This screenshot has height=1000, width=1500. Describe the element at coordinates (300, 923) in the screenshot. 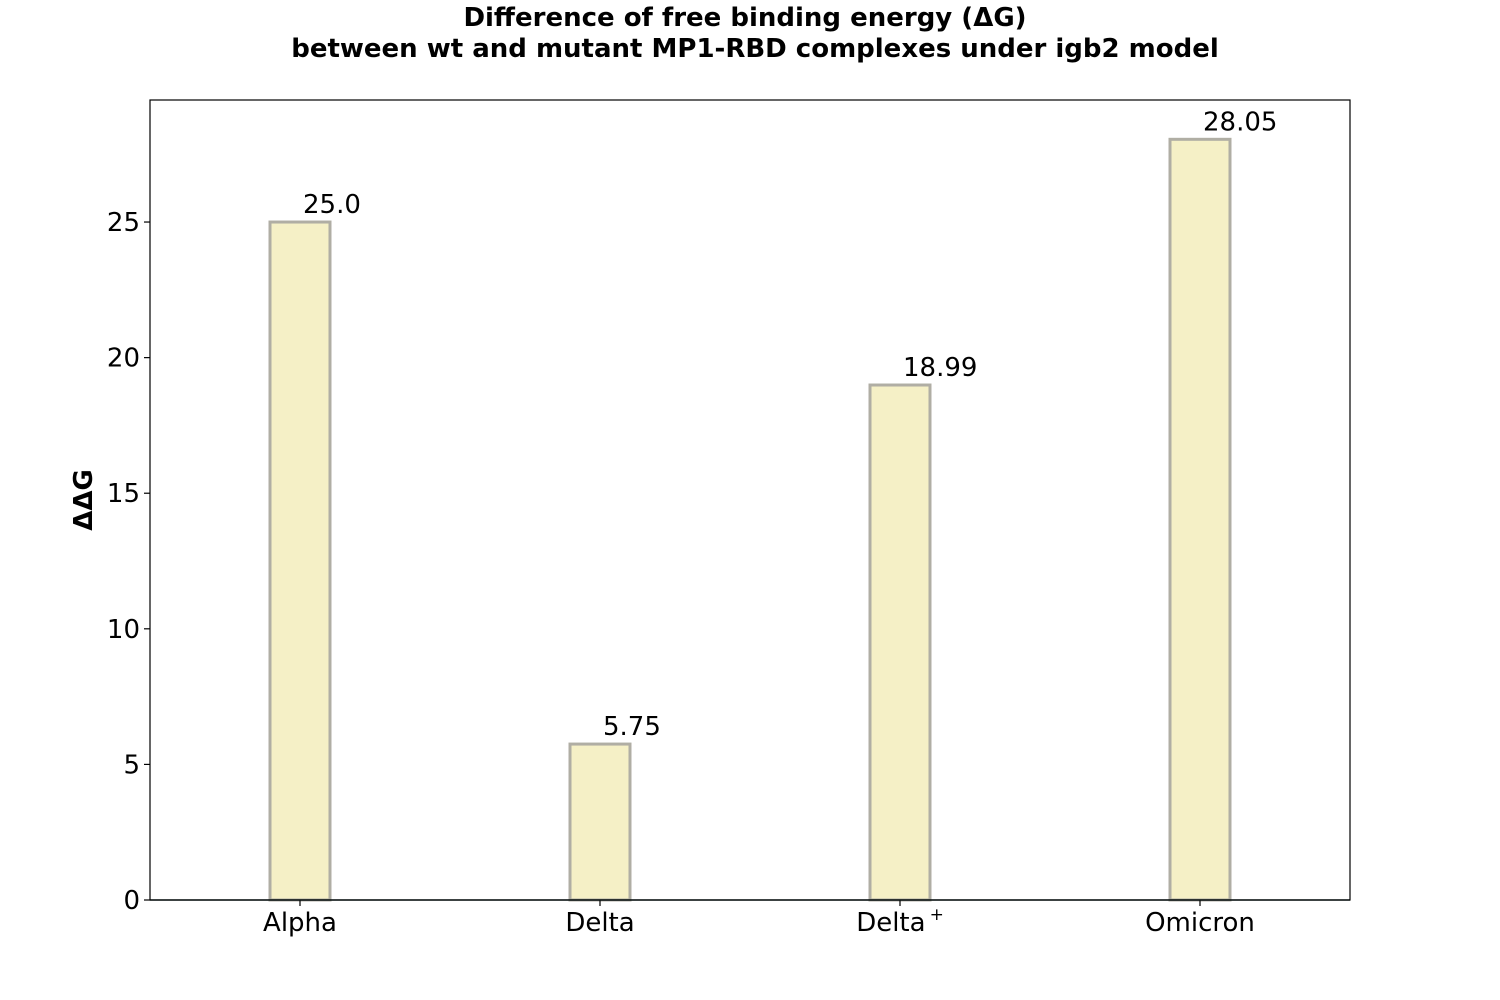

I see `x-tick-label-0: Alpha` at that location.